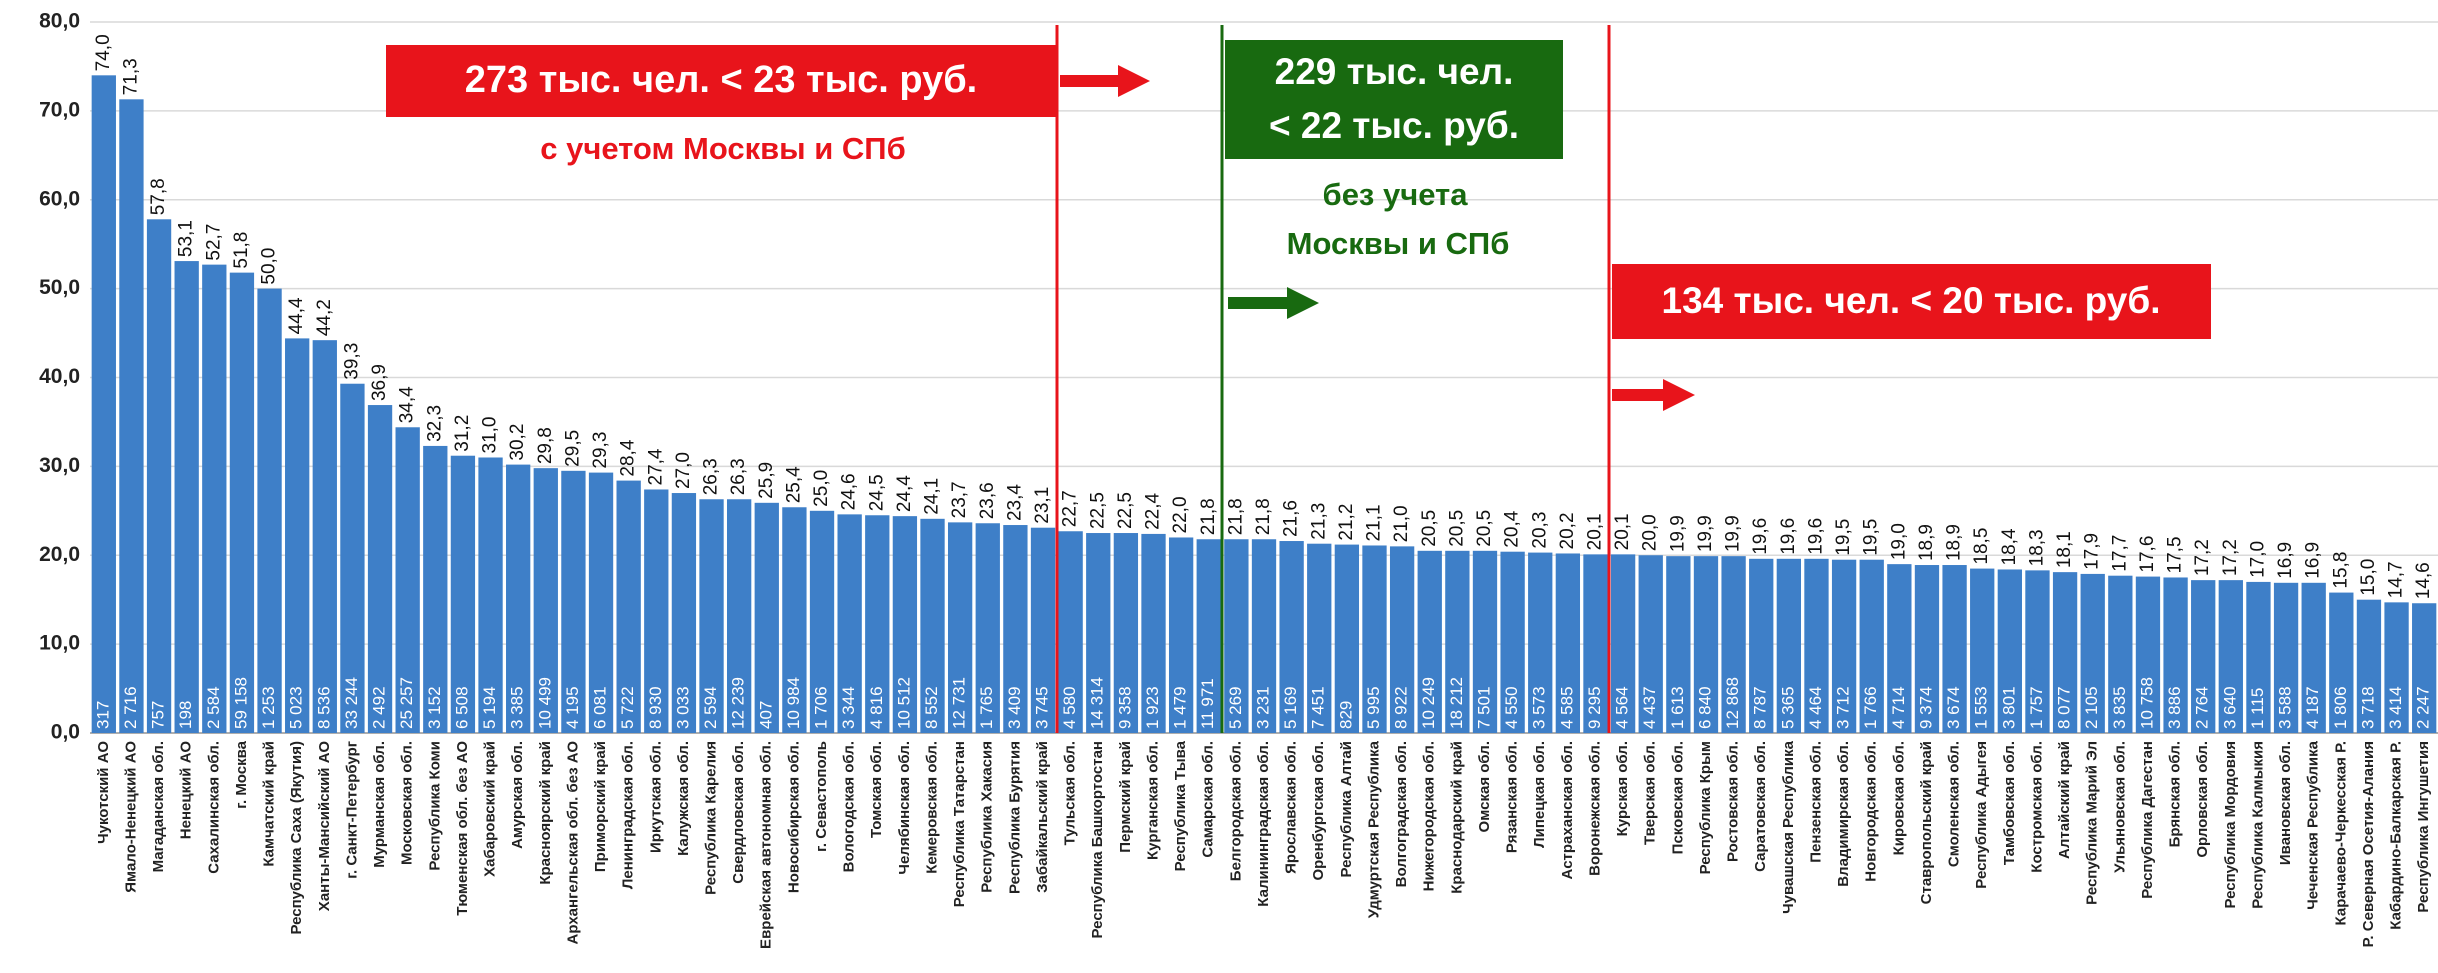  I want to click on value-label: 18,3, so click(2036, 547).